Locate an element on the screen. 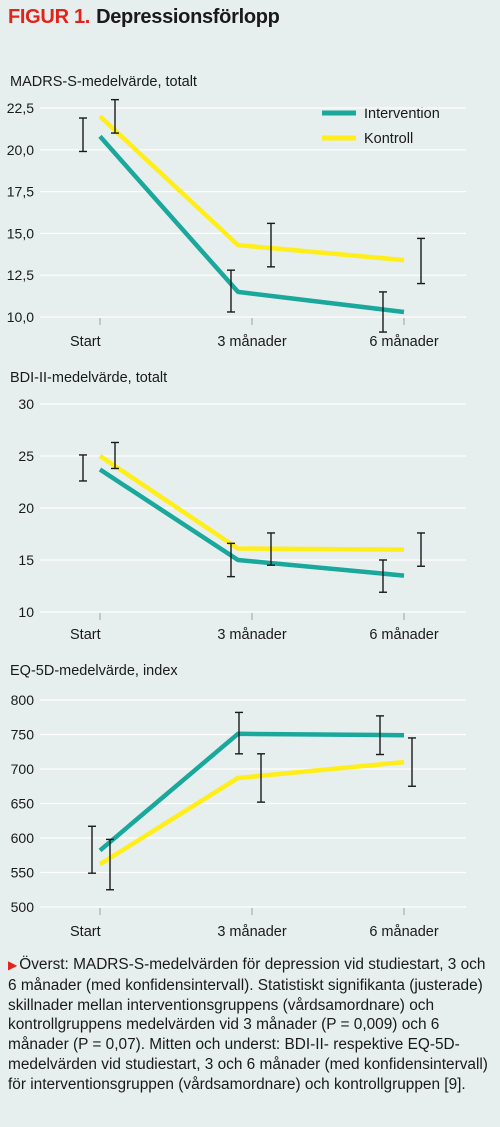 This screenshot has width=500, height=1127. caption-marker-icon: ▶ is located at coordinates (13, 965).